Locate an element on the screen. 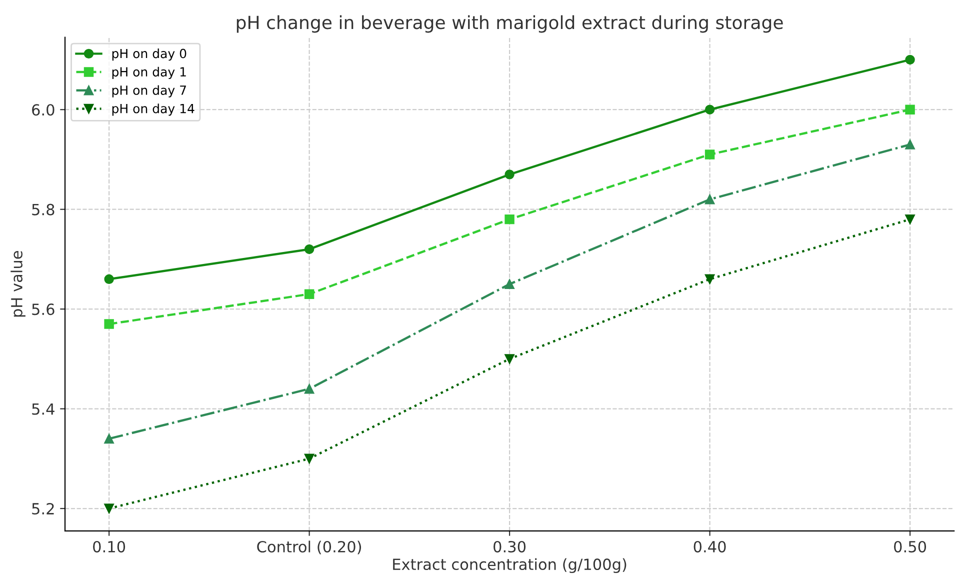 The width and height of the screenshot is (956, 574). y-axis-title: pH value is located at coordinates (18, 284).